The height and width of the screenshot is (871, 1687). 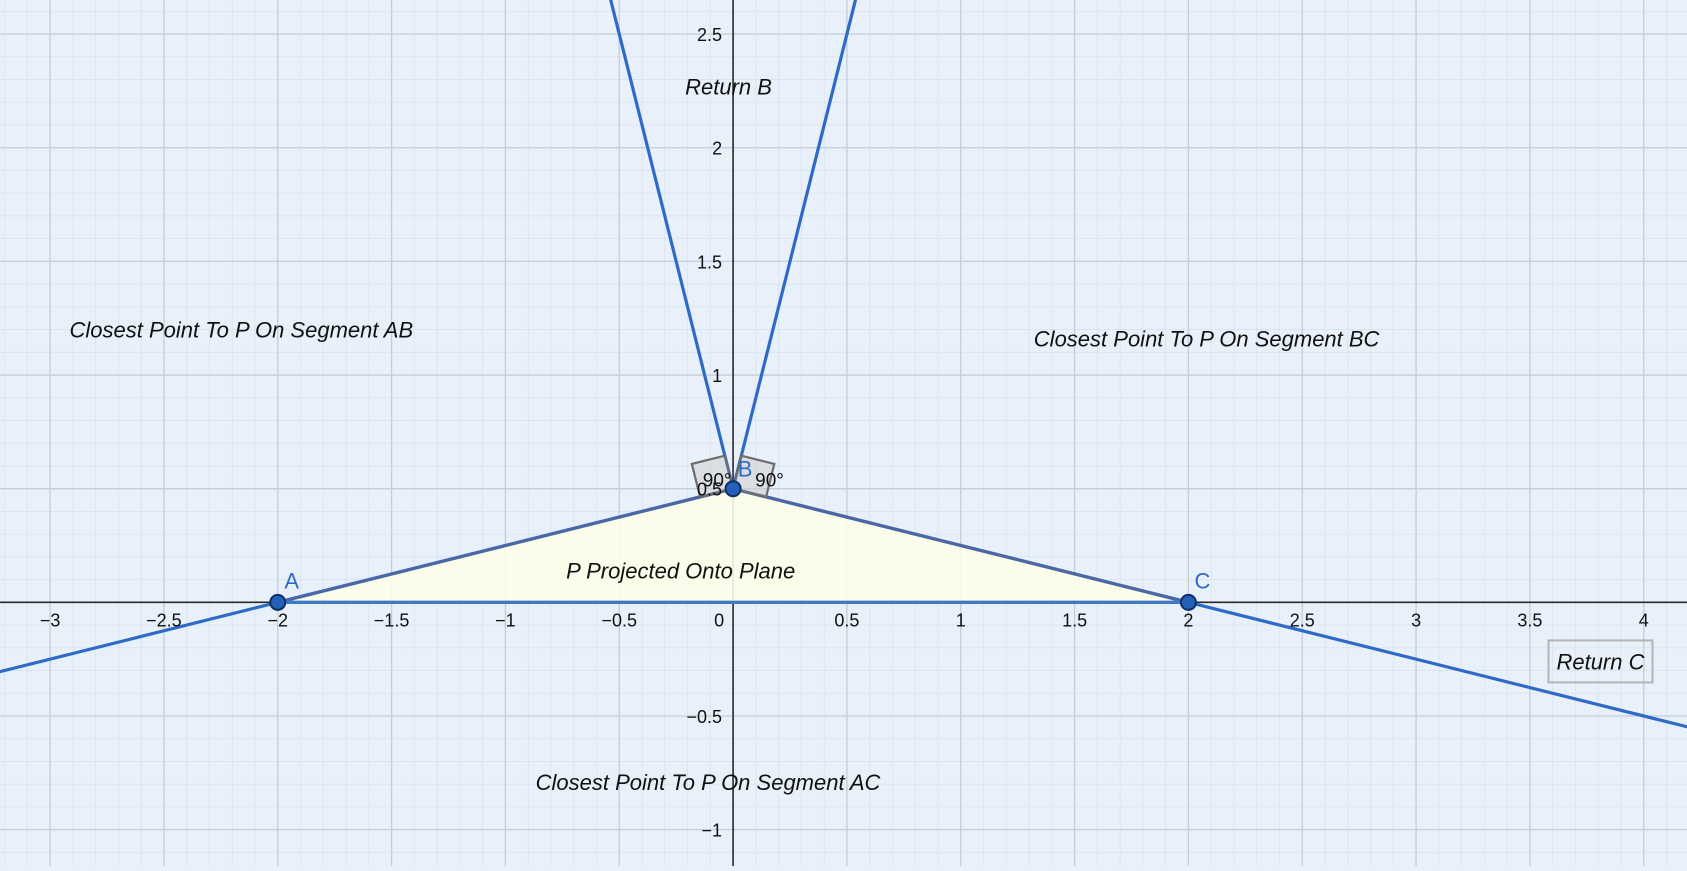 I want to click on ray-from-c, so click(x=1436, y=664).